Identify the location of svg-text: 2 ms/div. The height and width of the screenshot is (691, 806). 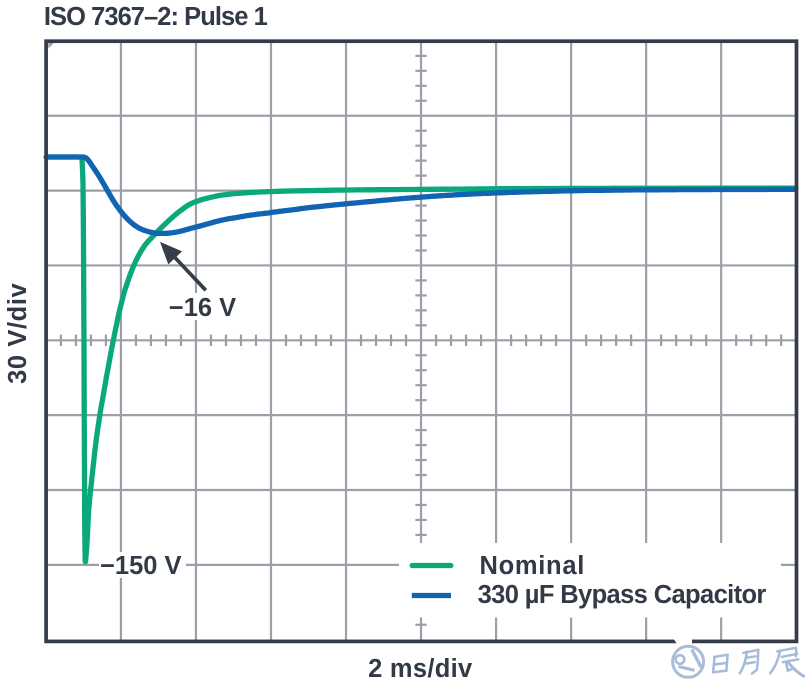
(420, 669).